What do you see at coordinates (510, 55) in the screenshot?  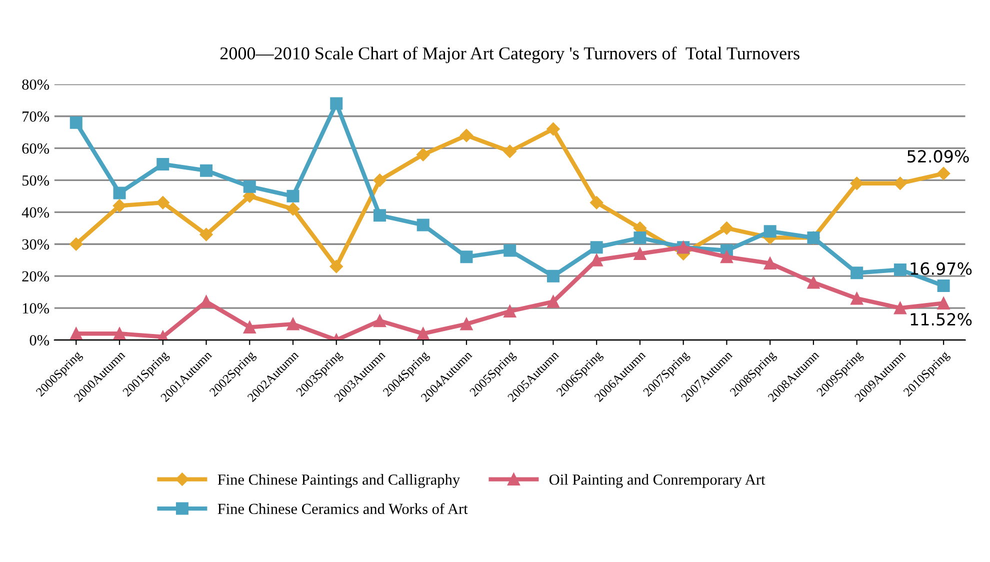 I see `chart-title: 2000—2010 Scale Chart of Major Art Category 's Turnovers of Total Turnovers` at bounding box center [510, 55].